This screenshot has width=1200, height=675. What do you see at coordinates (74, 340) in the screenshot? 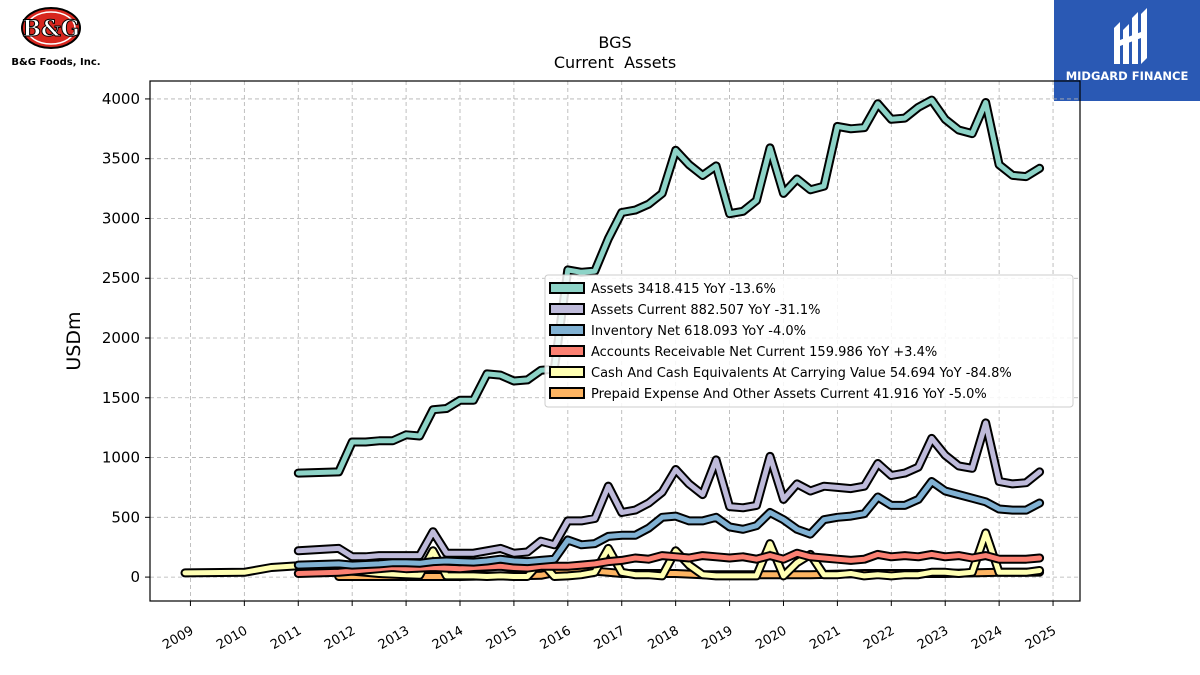
I see `y-axis-label: USDm` at bounding box center [74, 340].